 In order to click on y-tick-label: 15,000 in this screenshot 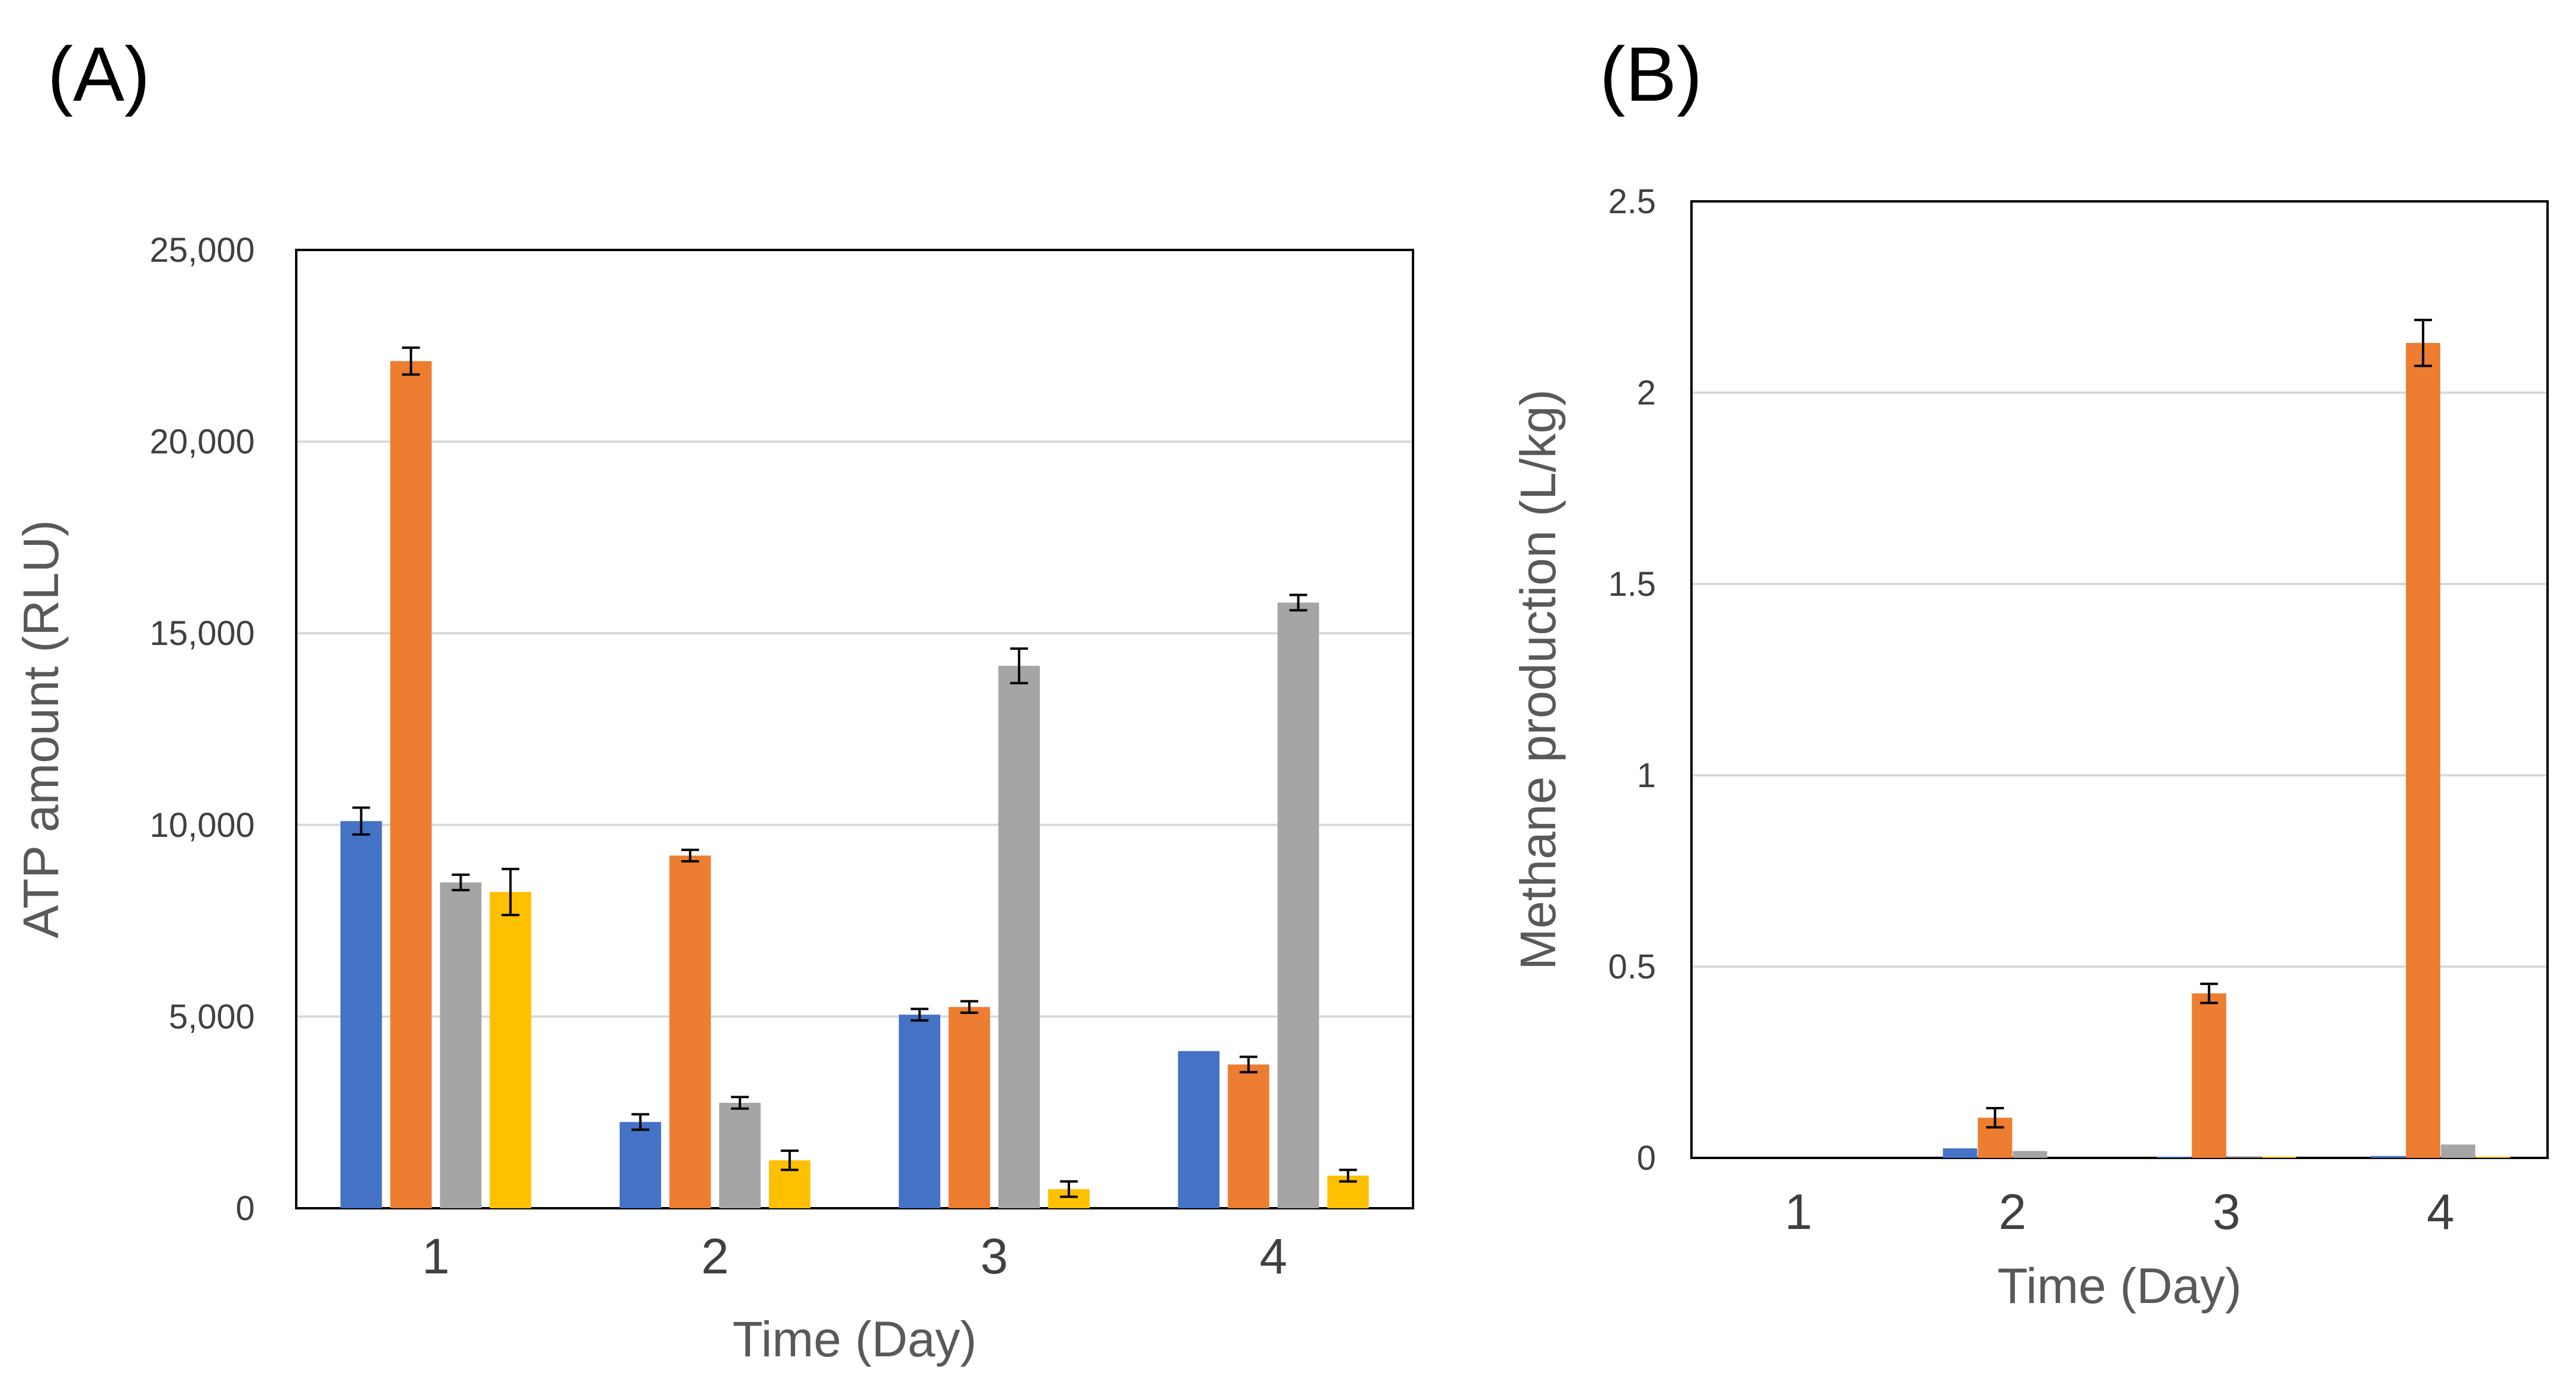, I will do `click(202, 633)`.